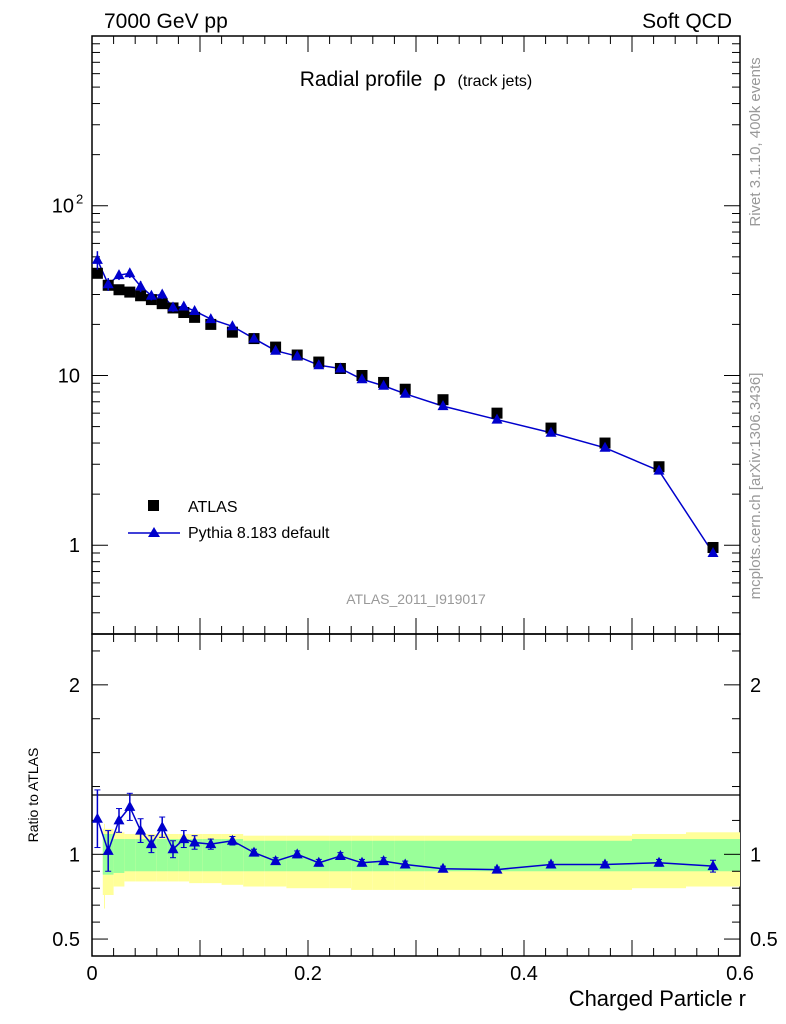 The width and height of the screenshot is (786, 1024). I want to click on rivet-version-label: Rivet 3.1.10, 400k events, so click(755, 141).